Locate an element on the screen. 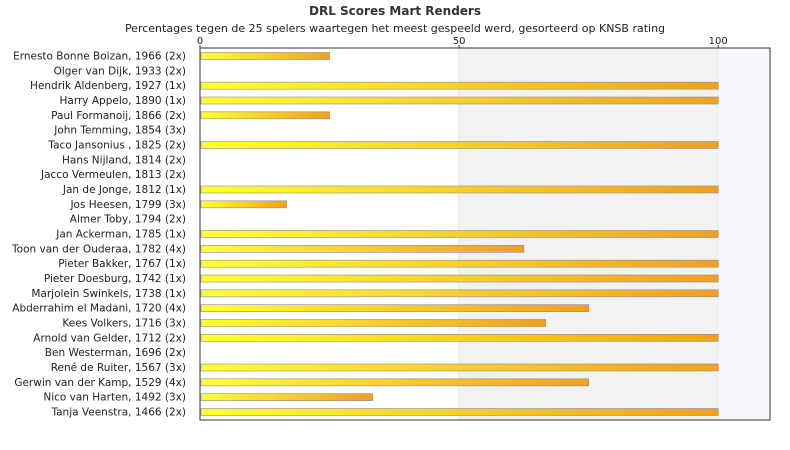 The image size is (790, 450). category-label: Hans Nijland, 1814 (2x) is located at coordinates (124, 160).